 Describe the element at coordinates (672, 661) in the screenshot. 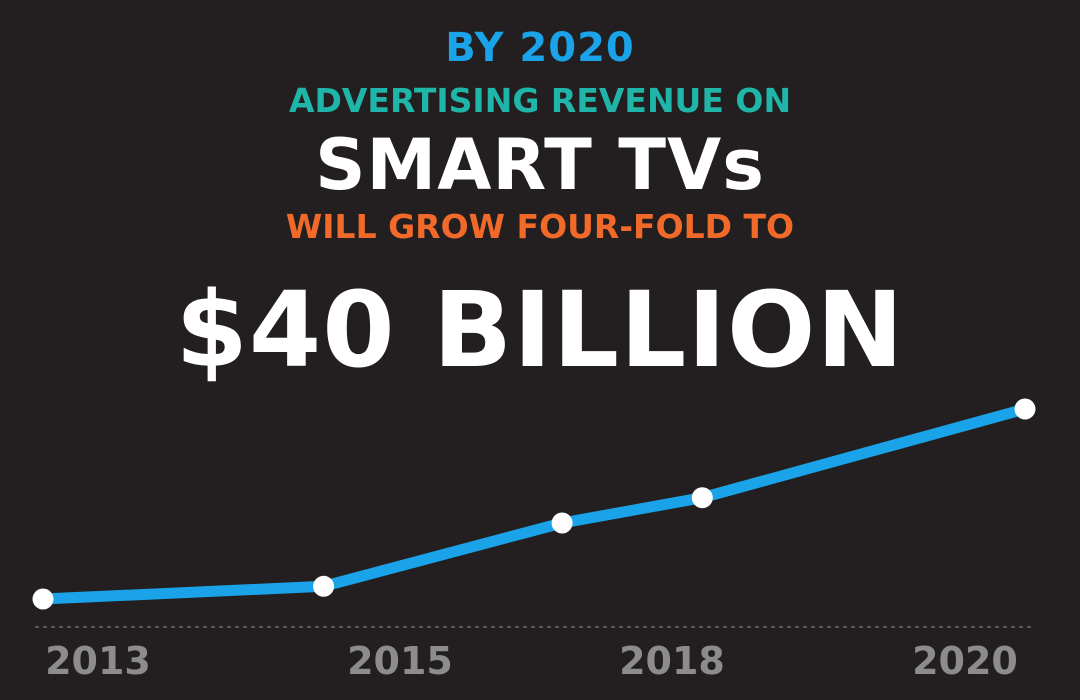

I see `x-tick-label: 2018` at that location.